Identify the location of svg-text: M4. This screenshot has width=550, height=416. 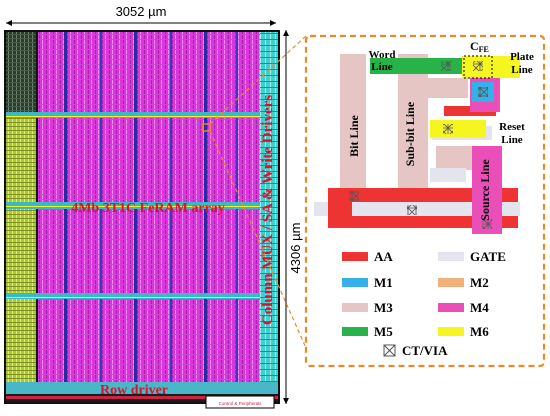
(479, 307).